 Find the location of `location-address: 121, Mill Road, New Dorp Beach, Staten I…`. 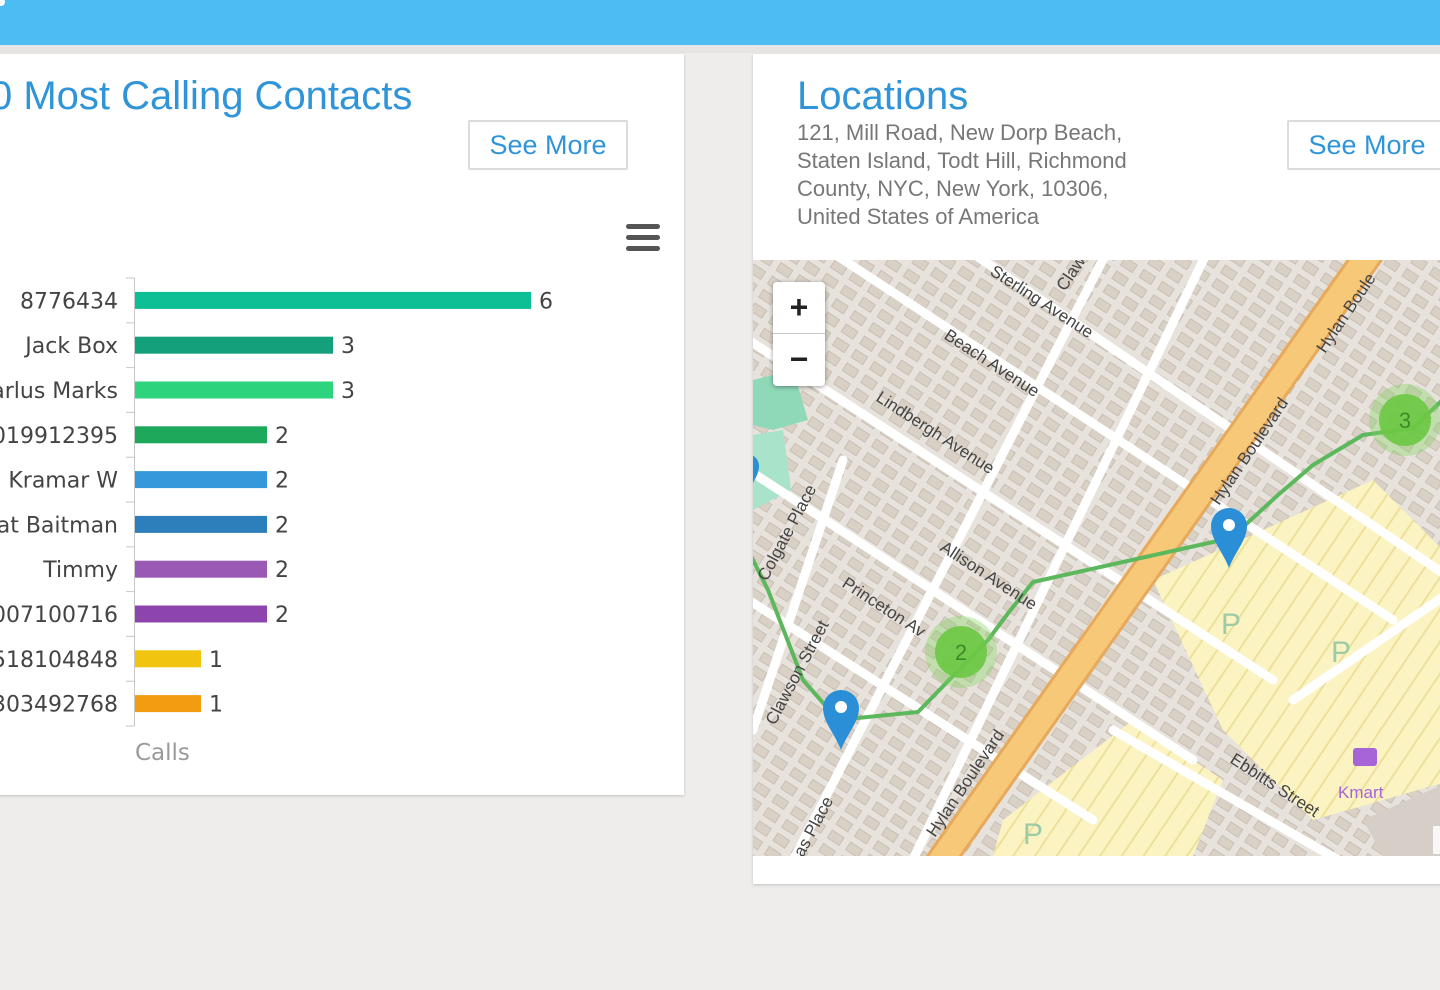

location-address: 121, Mill Road, New Dorp Beach, Staten I… is located at coordinates (962, 174).